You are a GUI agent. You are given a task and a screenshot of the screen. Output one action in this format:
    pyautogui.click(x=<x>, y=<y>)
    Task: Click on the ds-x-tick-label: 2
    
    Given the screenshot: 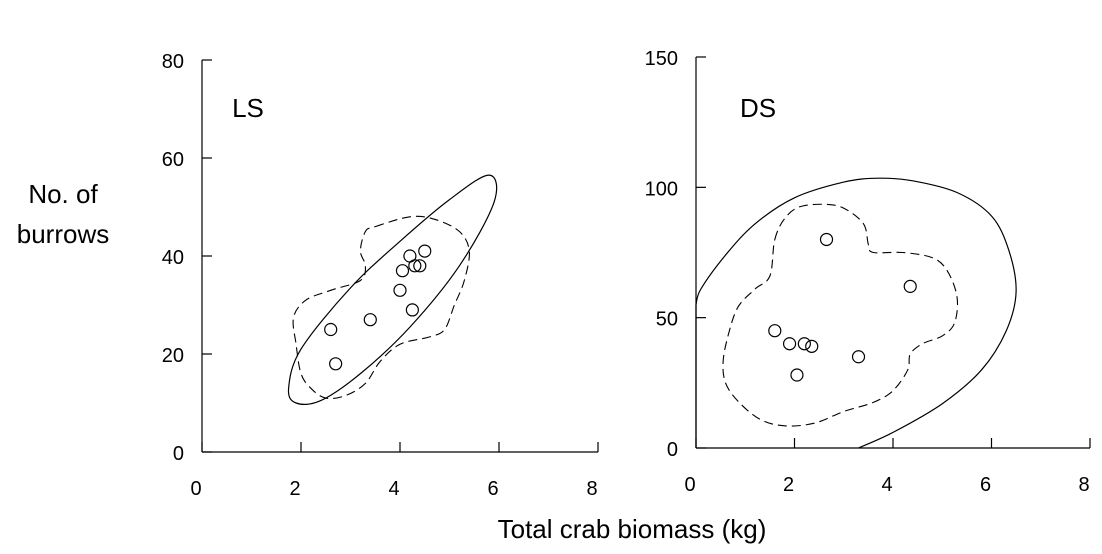 What is the action you would take?
    pyautogui.click(x=788, y=485)
    